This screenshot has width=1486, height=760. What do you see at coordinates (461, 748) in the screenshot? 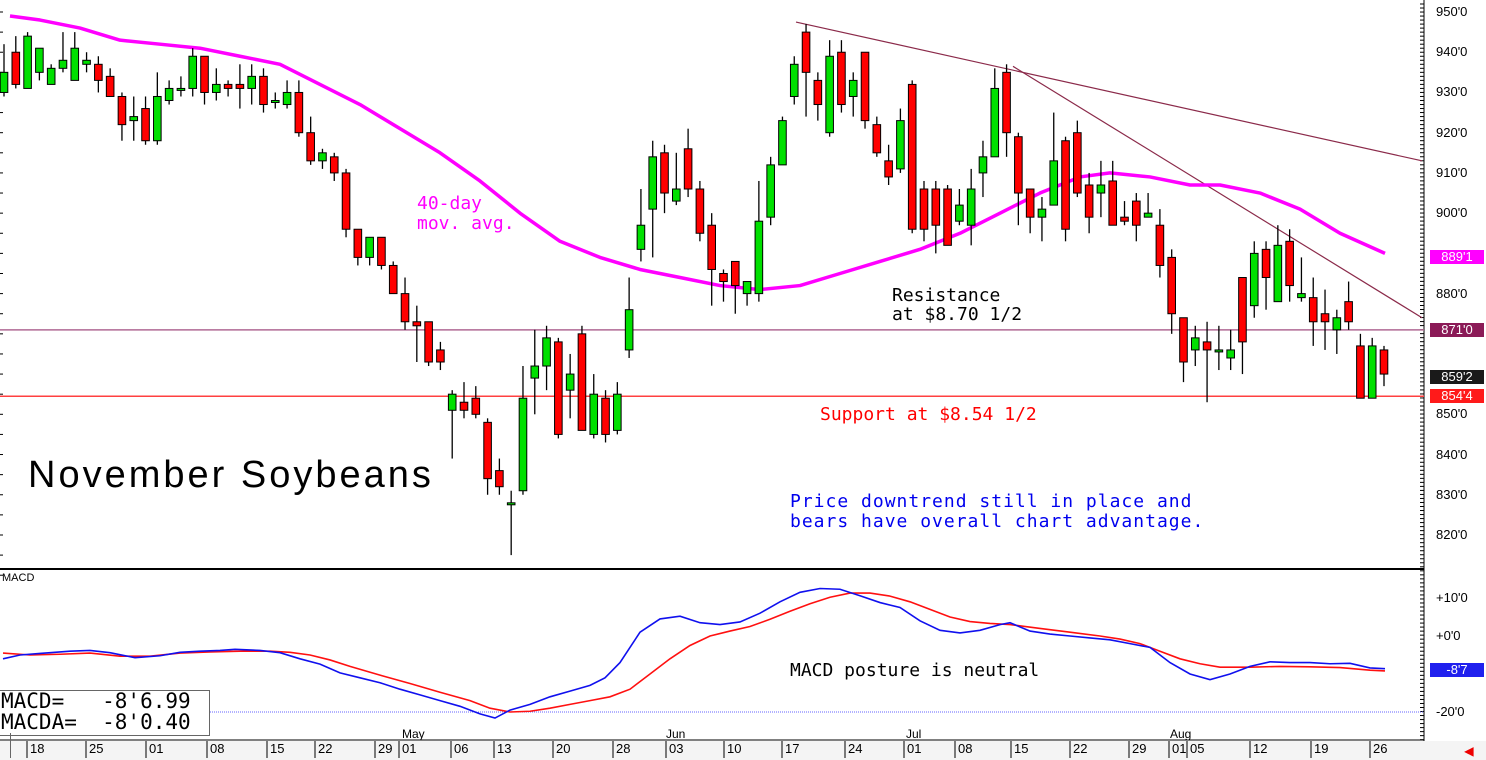
I see `date-label: 06` at bounding box center [461, 748].